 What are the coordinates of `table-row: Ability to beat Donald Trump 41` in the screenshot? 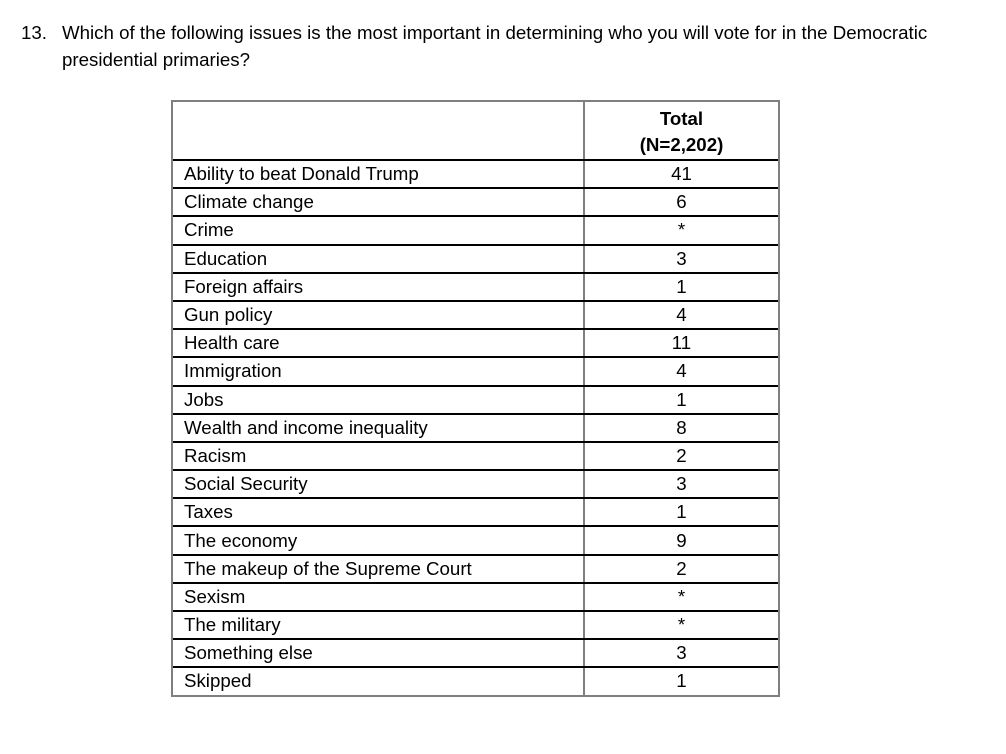 It's located at (475, 173).